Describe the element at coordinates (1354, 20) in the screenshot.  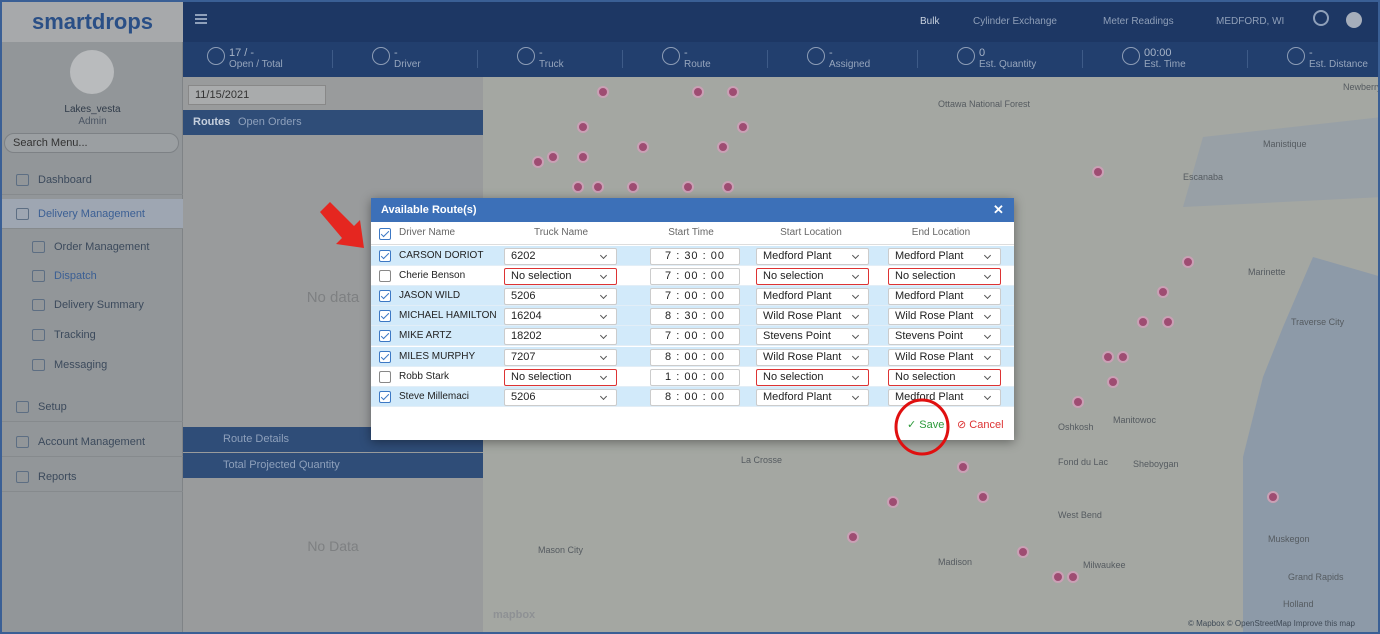
I see `profile` at that location.